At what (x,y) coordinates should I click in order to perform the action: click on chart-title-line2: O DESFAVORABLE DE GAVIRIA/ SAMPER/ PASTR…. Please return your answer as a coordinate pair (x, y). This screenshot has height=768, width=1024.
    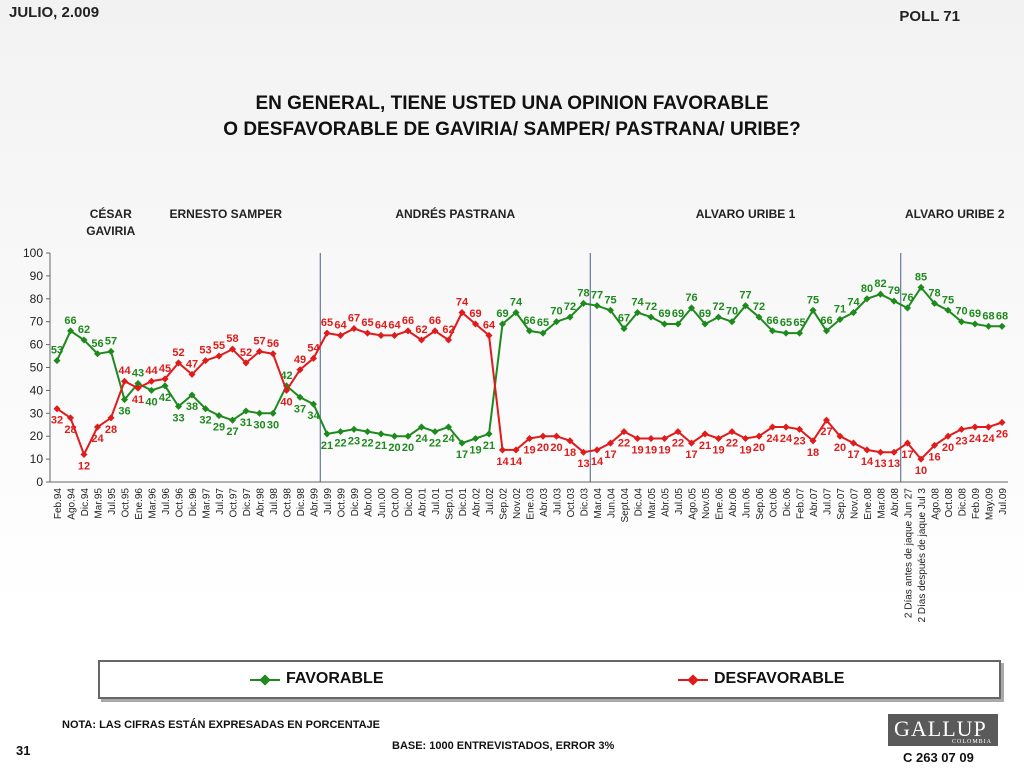
    Looking at the image, I should click on (512, 129).